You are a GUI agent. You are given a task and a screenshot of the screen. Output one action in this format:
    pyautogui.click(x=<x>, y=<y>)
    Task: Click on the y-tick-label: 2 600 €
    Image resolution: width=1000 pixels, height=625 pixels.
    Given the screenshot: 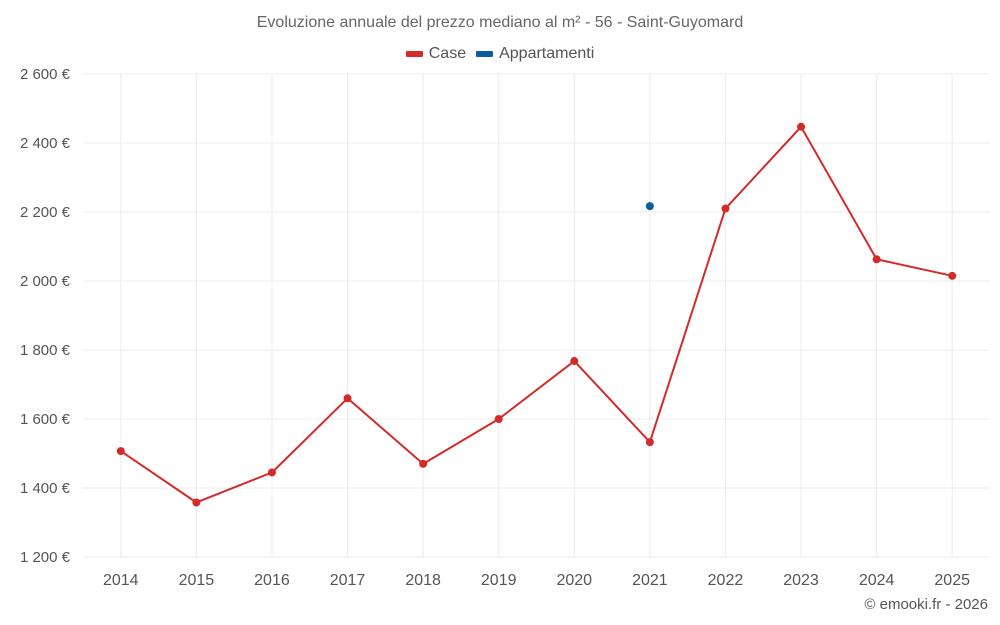 What is the action you would take?
    pyautogui.click(x=45, y=74)
    